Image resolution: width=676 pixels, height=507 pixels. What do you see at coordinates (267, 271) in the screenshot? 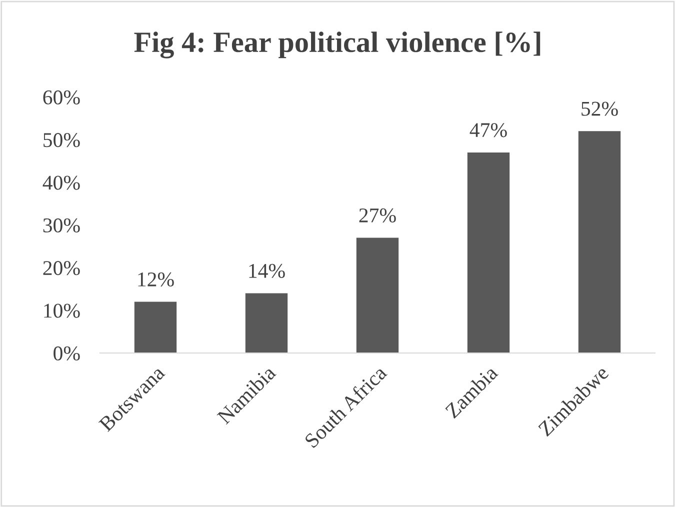
I see `data-label: 14%` at bounding box center [267, 271].